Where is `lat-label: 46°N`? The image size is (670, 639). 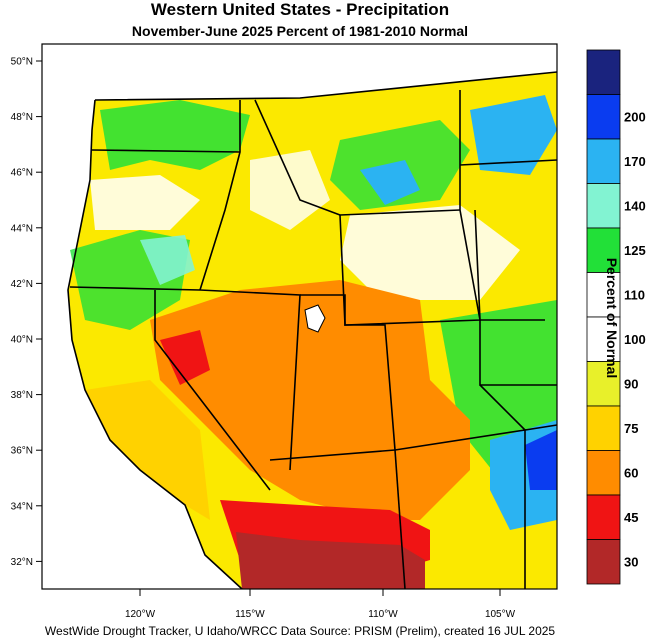 lat-label: 46°N is located at coordinates (22, 173).